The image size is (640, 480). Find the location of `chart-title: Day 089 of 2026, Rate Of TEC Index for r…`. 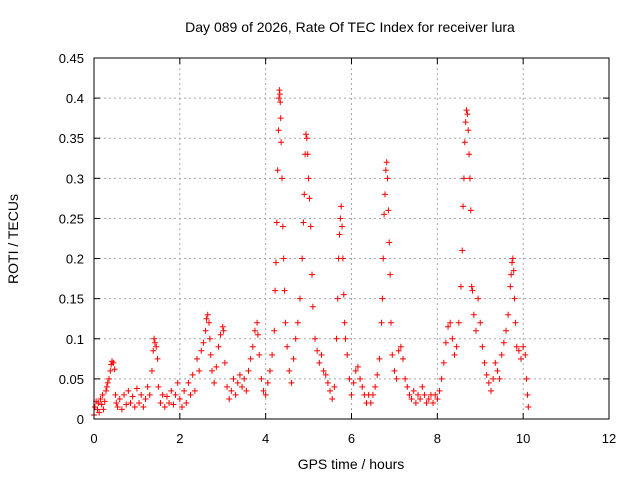

chart-title: Day 089 of 2026, Rate Of TEC Index for r… is located at coordinates (350, 27).